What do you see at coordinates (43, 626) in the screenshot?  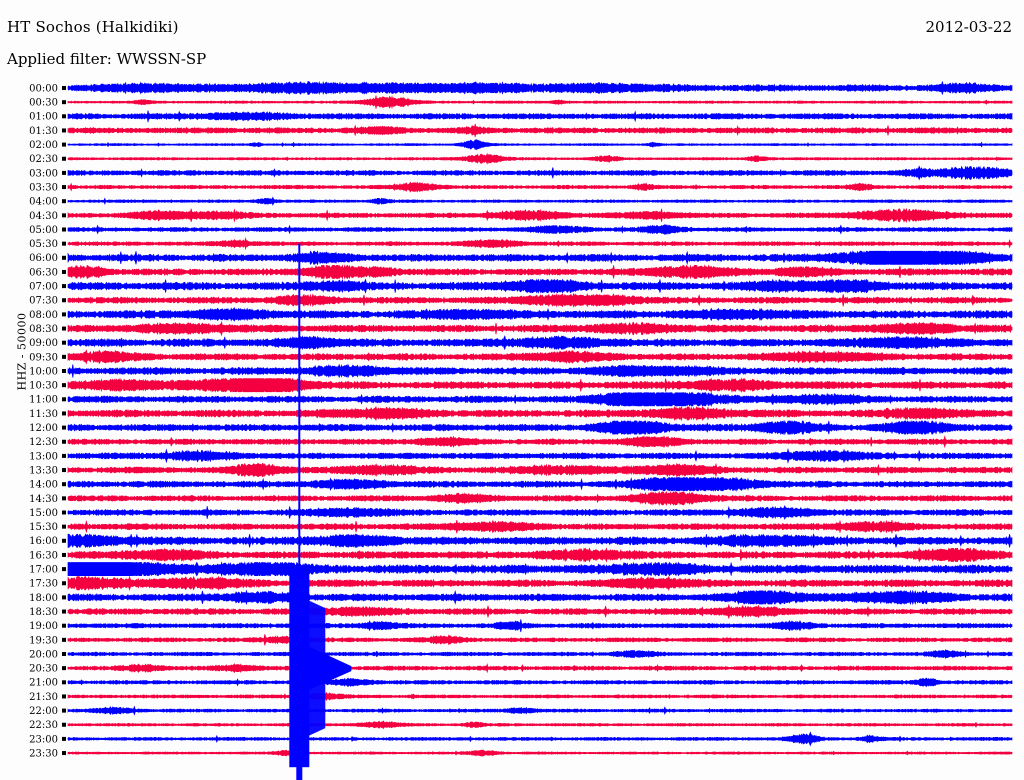 I see `row-time-label: 19:00` at bounding box center [43, 626].